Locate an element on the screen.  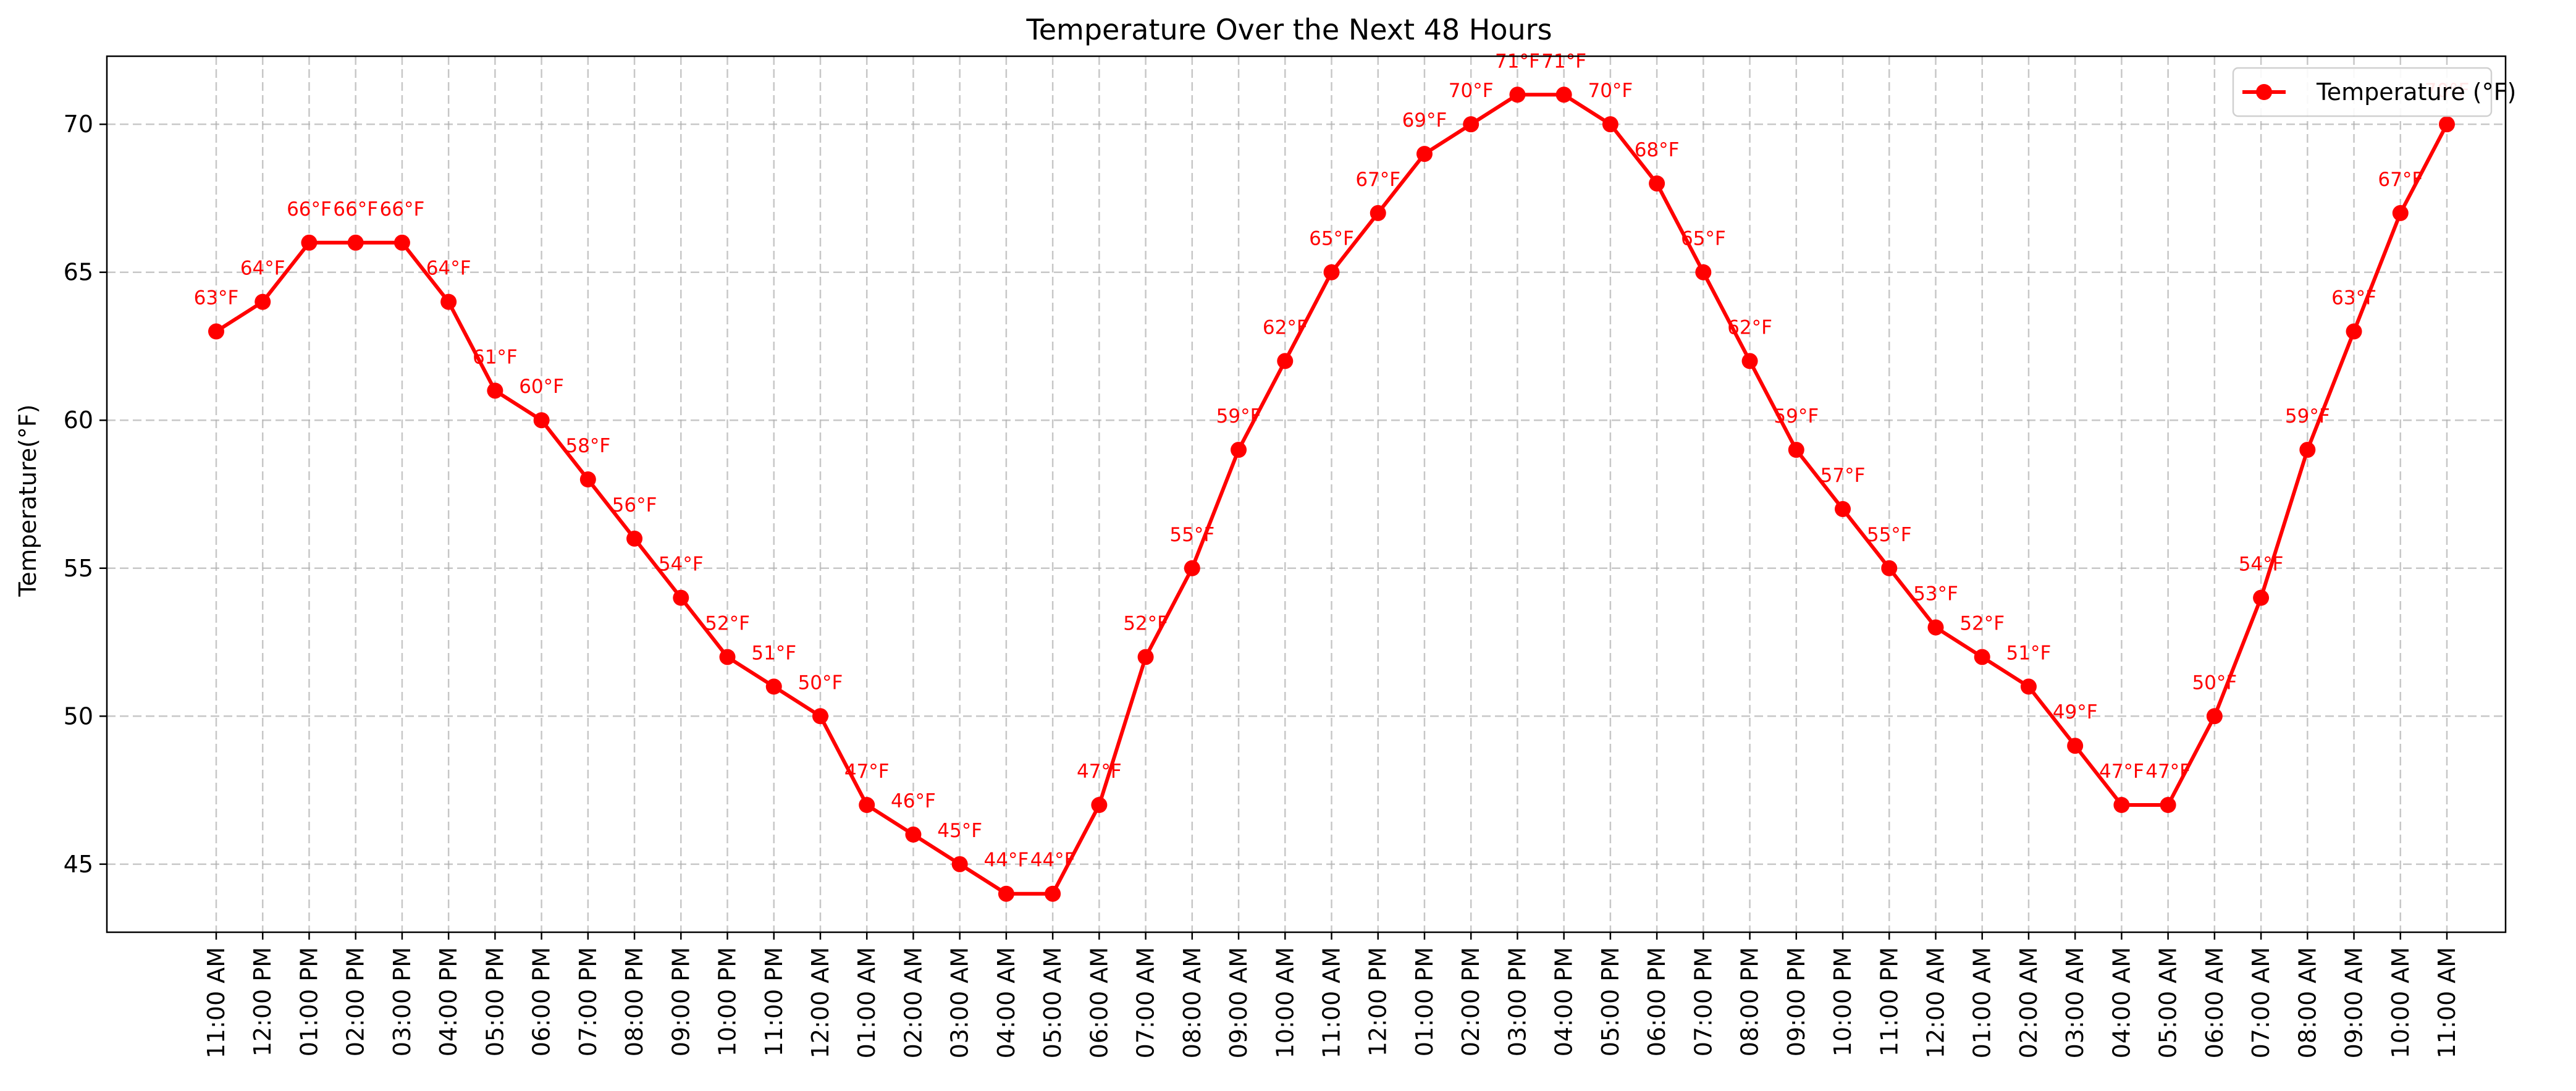
data-label: 51°F is located at coordinates (774, 653).